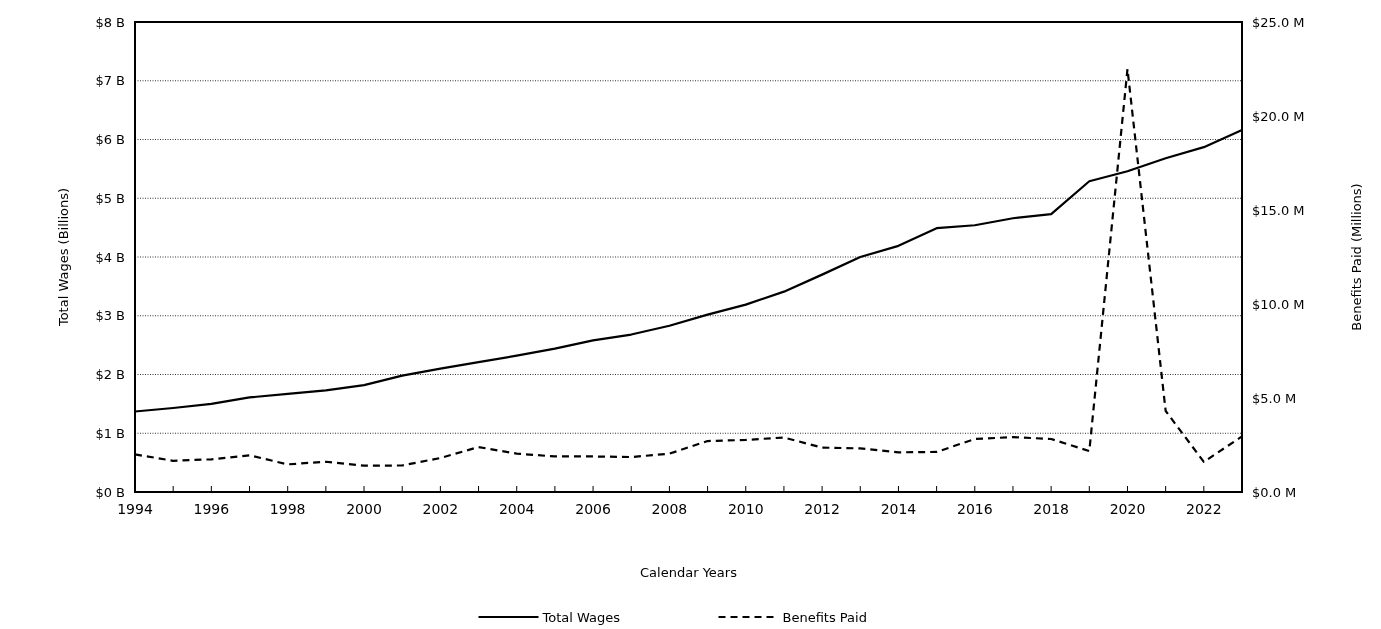 Image resolution: width=1381 pixels, height=629 pixels. I want to click on x-axis-title: Calendar Years, so click(689, 572).